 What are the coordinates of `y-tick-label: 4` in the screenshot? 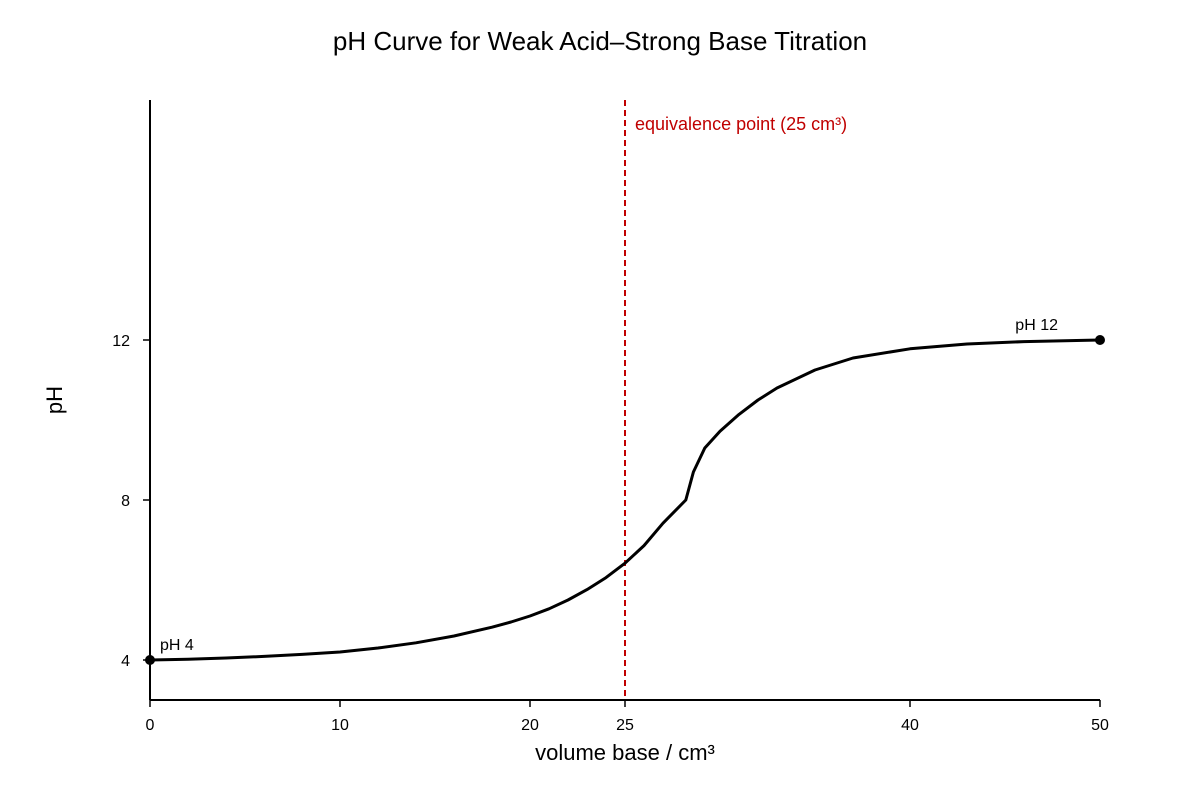 It's located at (125, 661).